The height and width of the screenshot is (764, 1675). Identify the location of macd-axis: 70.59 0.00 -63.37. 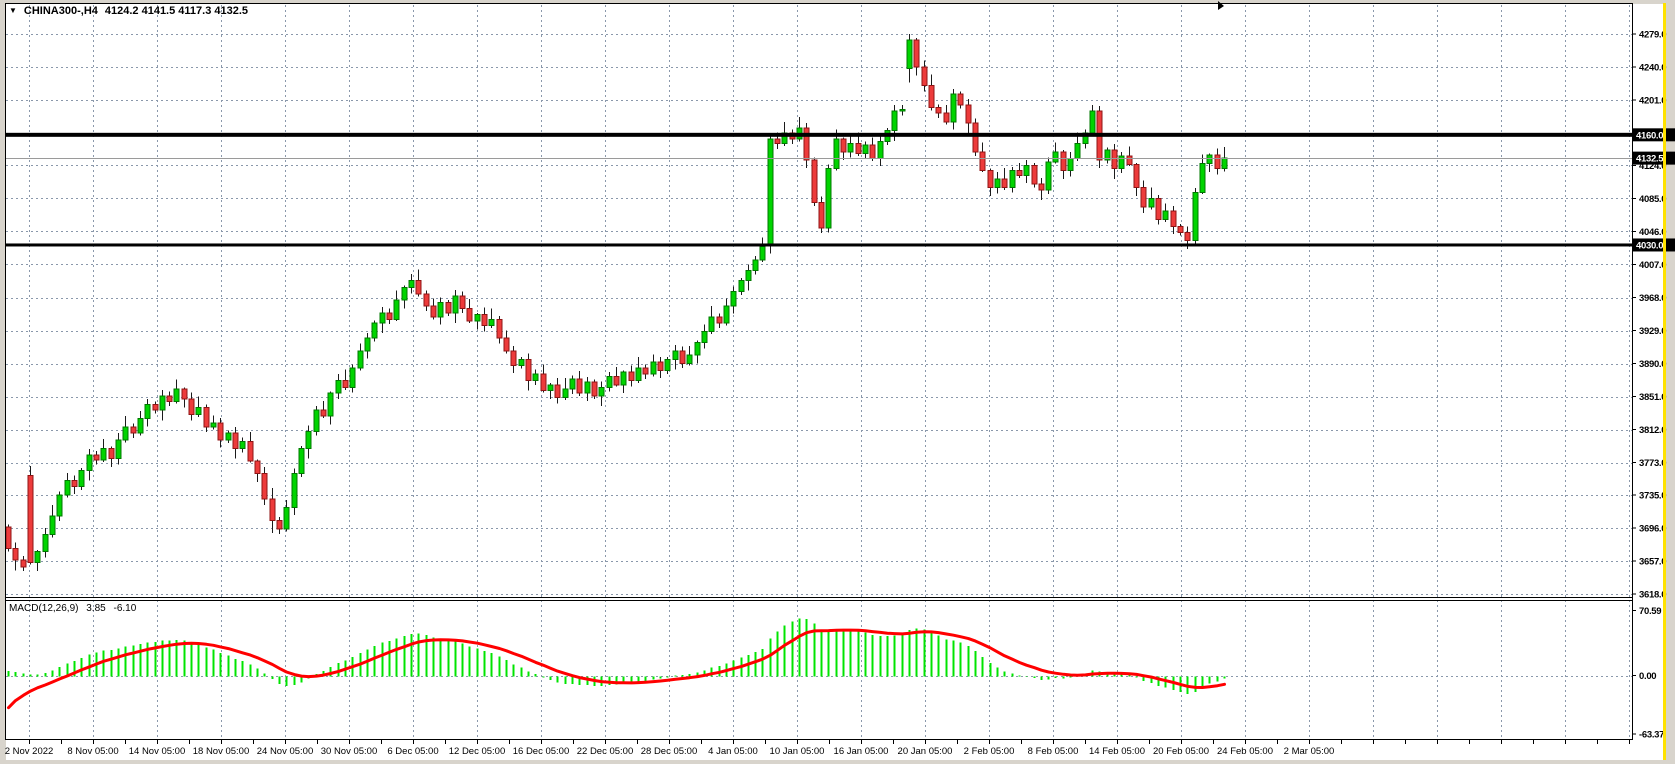
(1648, 673).